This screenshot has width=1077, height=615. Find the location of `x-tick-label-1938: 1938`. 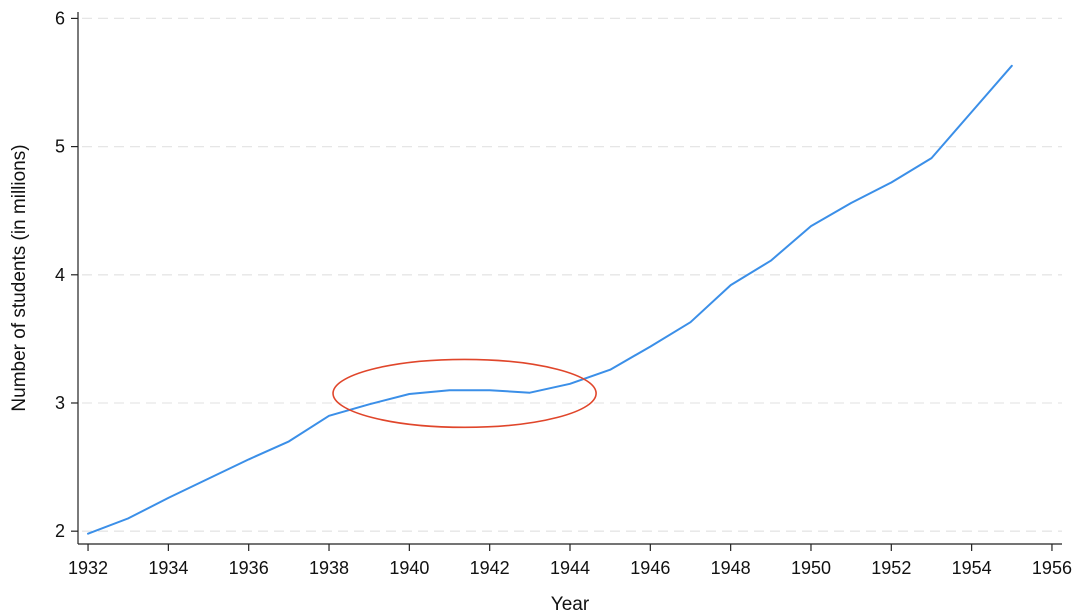

x-tick-label-1938: 1938 is located at coordinates (329, 568).